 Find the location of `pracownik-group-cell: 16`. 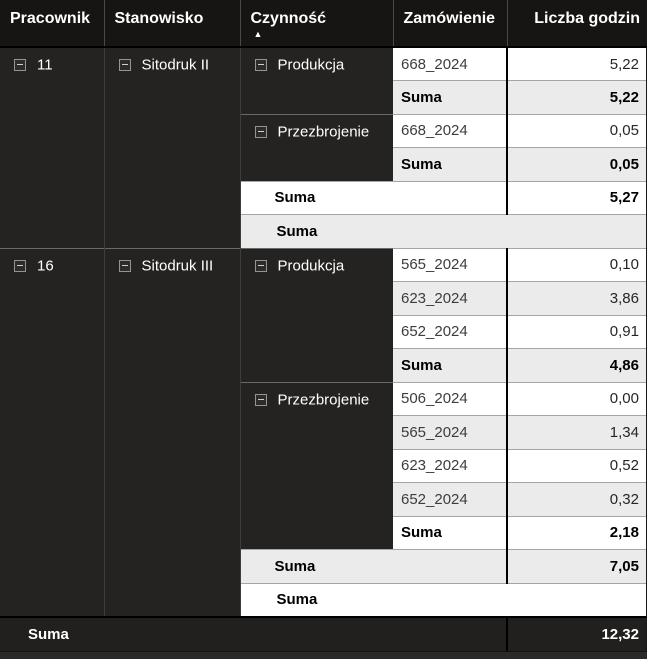

pracownik-group-cell: 16 is located at coordinates (52, 432).